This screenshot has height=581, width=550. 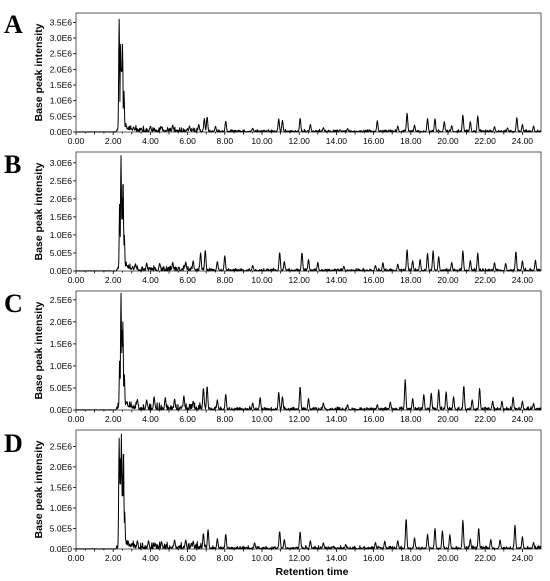 What do you see at coordinates (13, 303) in the screenshot?
I see `panel-label: C` at bounding box center [13, 303].